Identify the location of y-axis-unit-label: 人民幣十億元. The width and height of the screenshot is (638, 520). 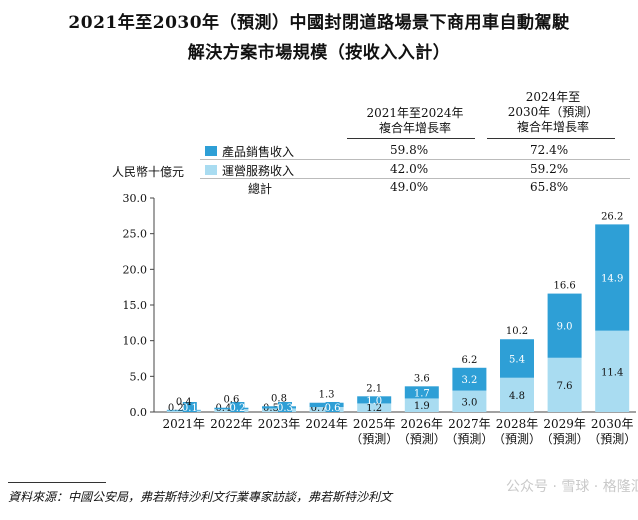
(148, 172).